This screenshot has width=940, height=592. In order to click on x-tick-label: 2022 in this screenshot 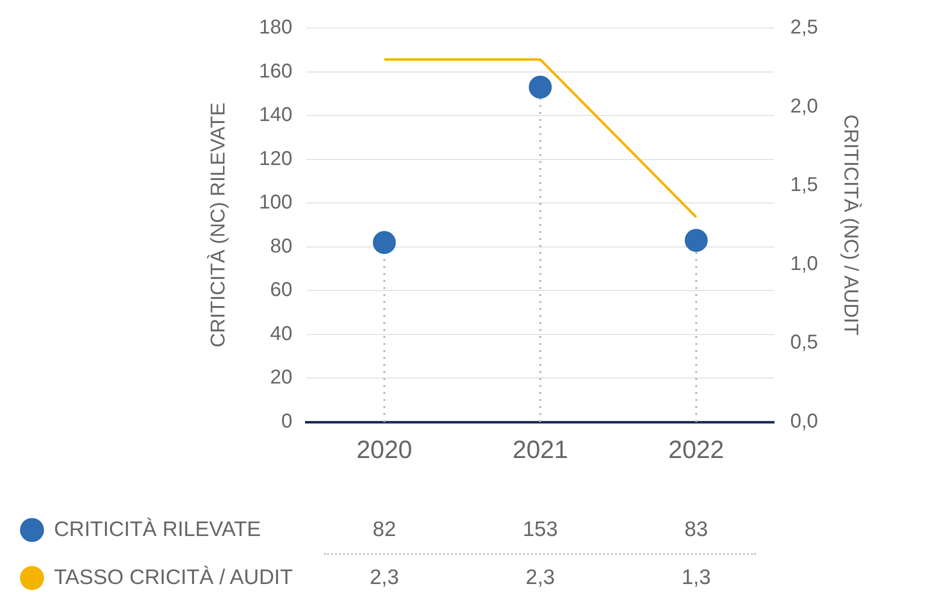, I will do `click(696, 450)`.